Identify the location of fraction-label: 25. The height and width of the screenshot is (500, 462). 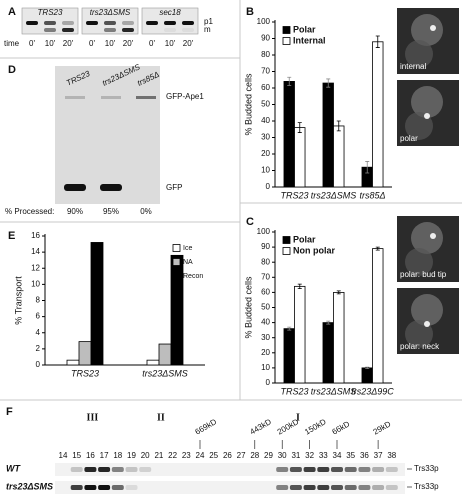
(213, 455).